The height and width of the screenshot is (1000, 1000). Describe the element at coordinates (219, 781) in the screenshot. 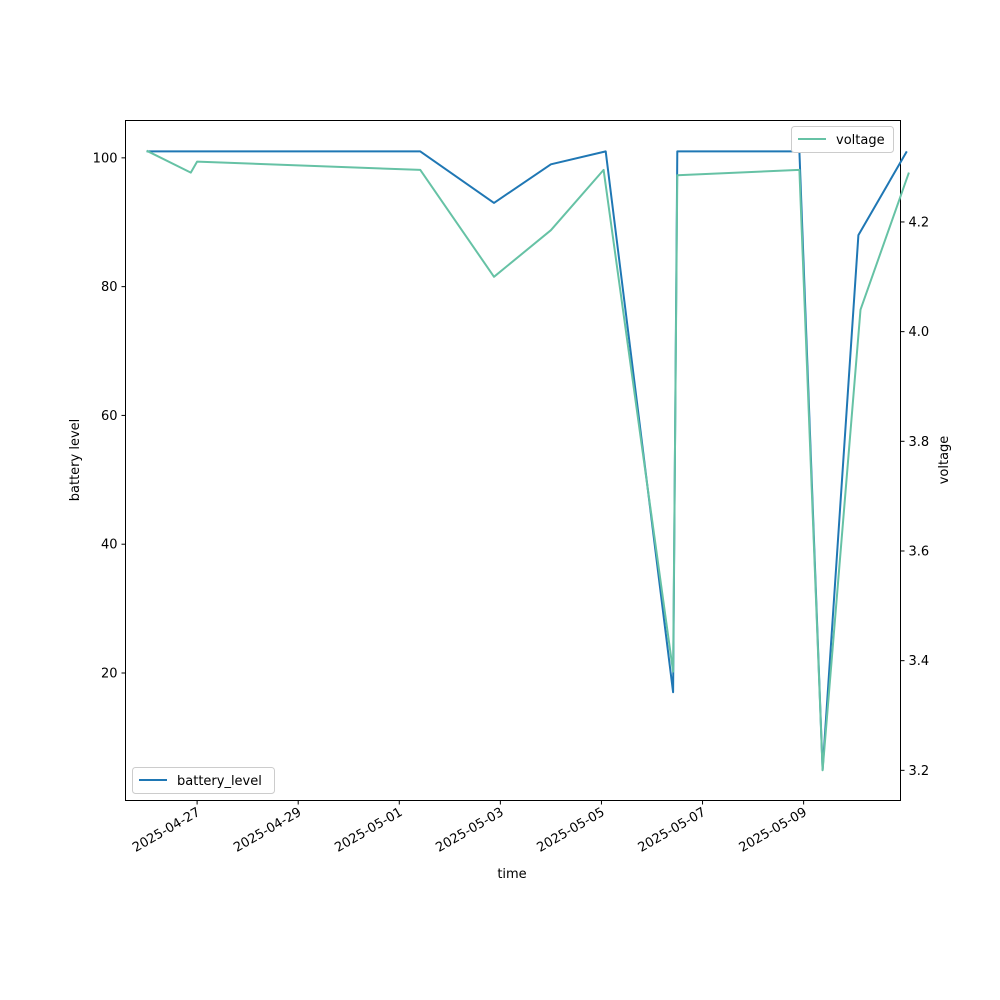

I see `legend-battery-level-label: battery_level` at that location.